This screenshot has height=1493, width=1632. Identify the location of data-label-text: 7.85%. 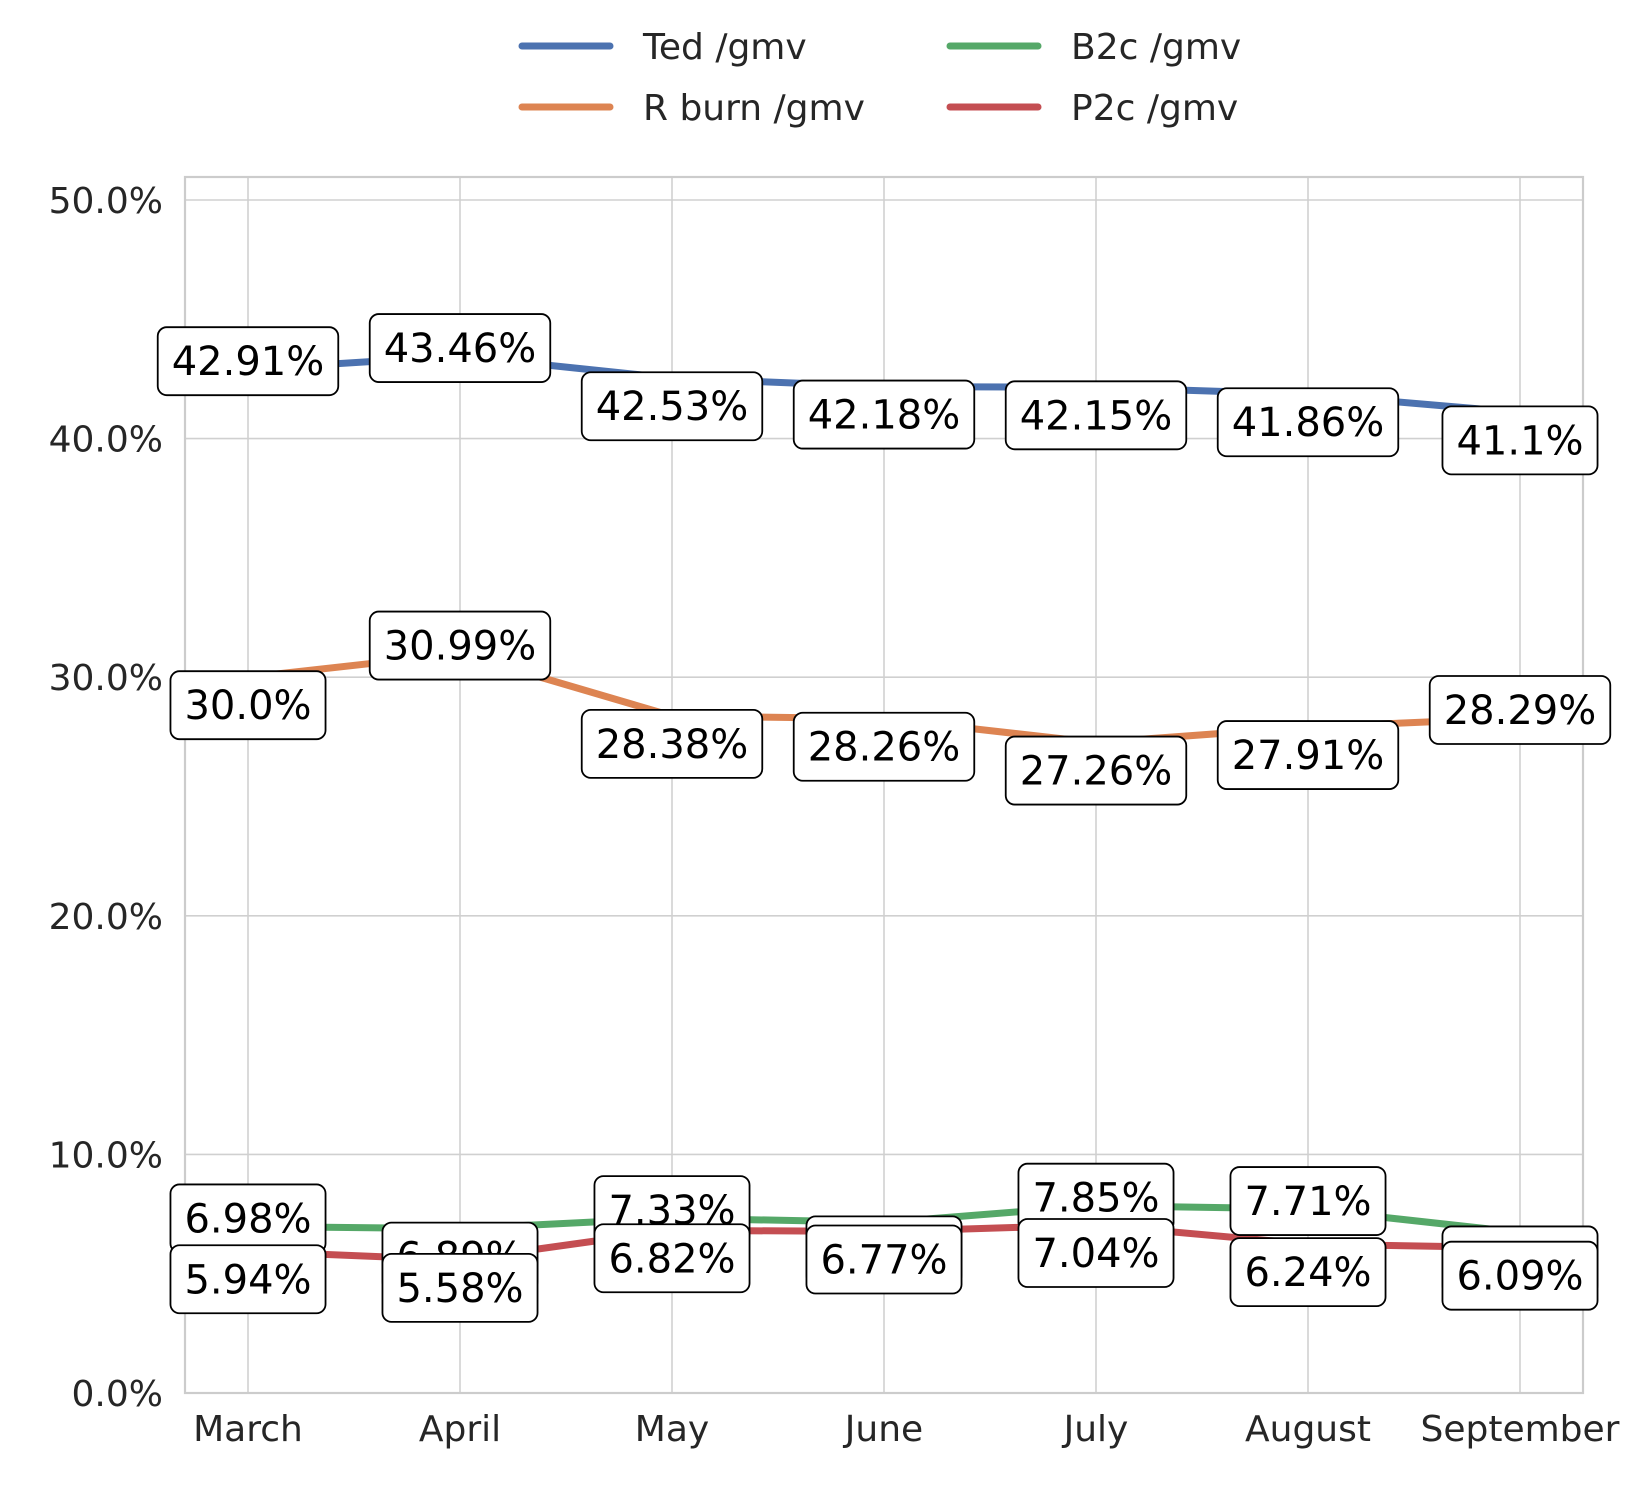
(1095, 1199).